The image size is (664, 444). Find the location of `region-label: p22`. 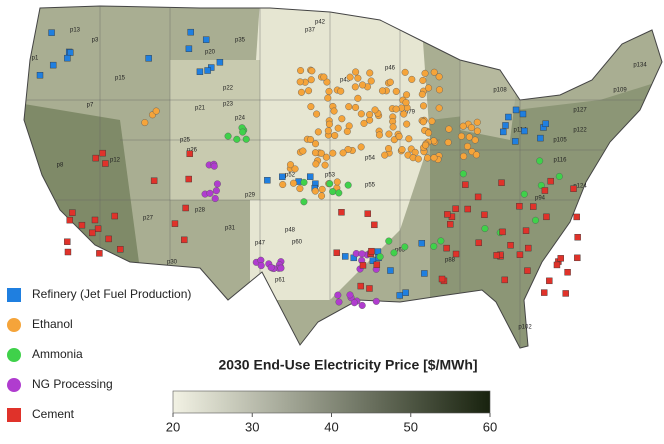

region-label: p22 is located at coordinates (228, 89).